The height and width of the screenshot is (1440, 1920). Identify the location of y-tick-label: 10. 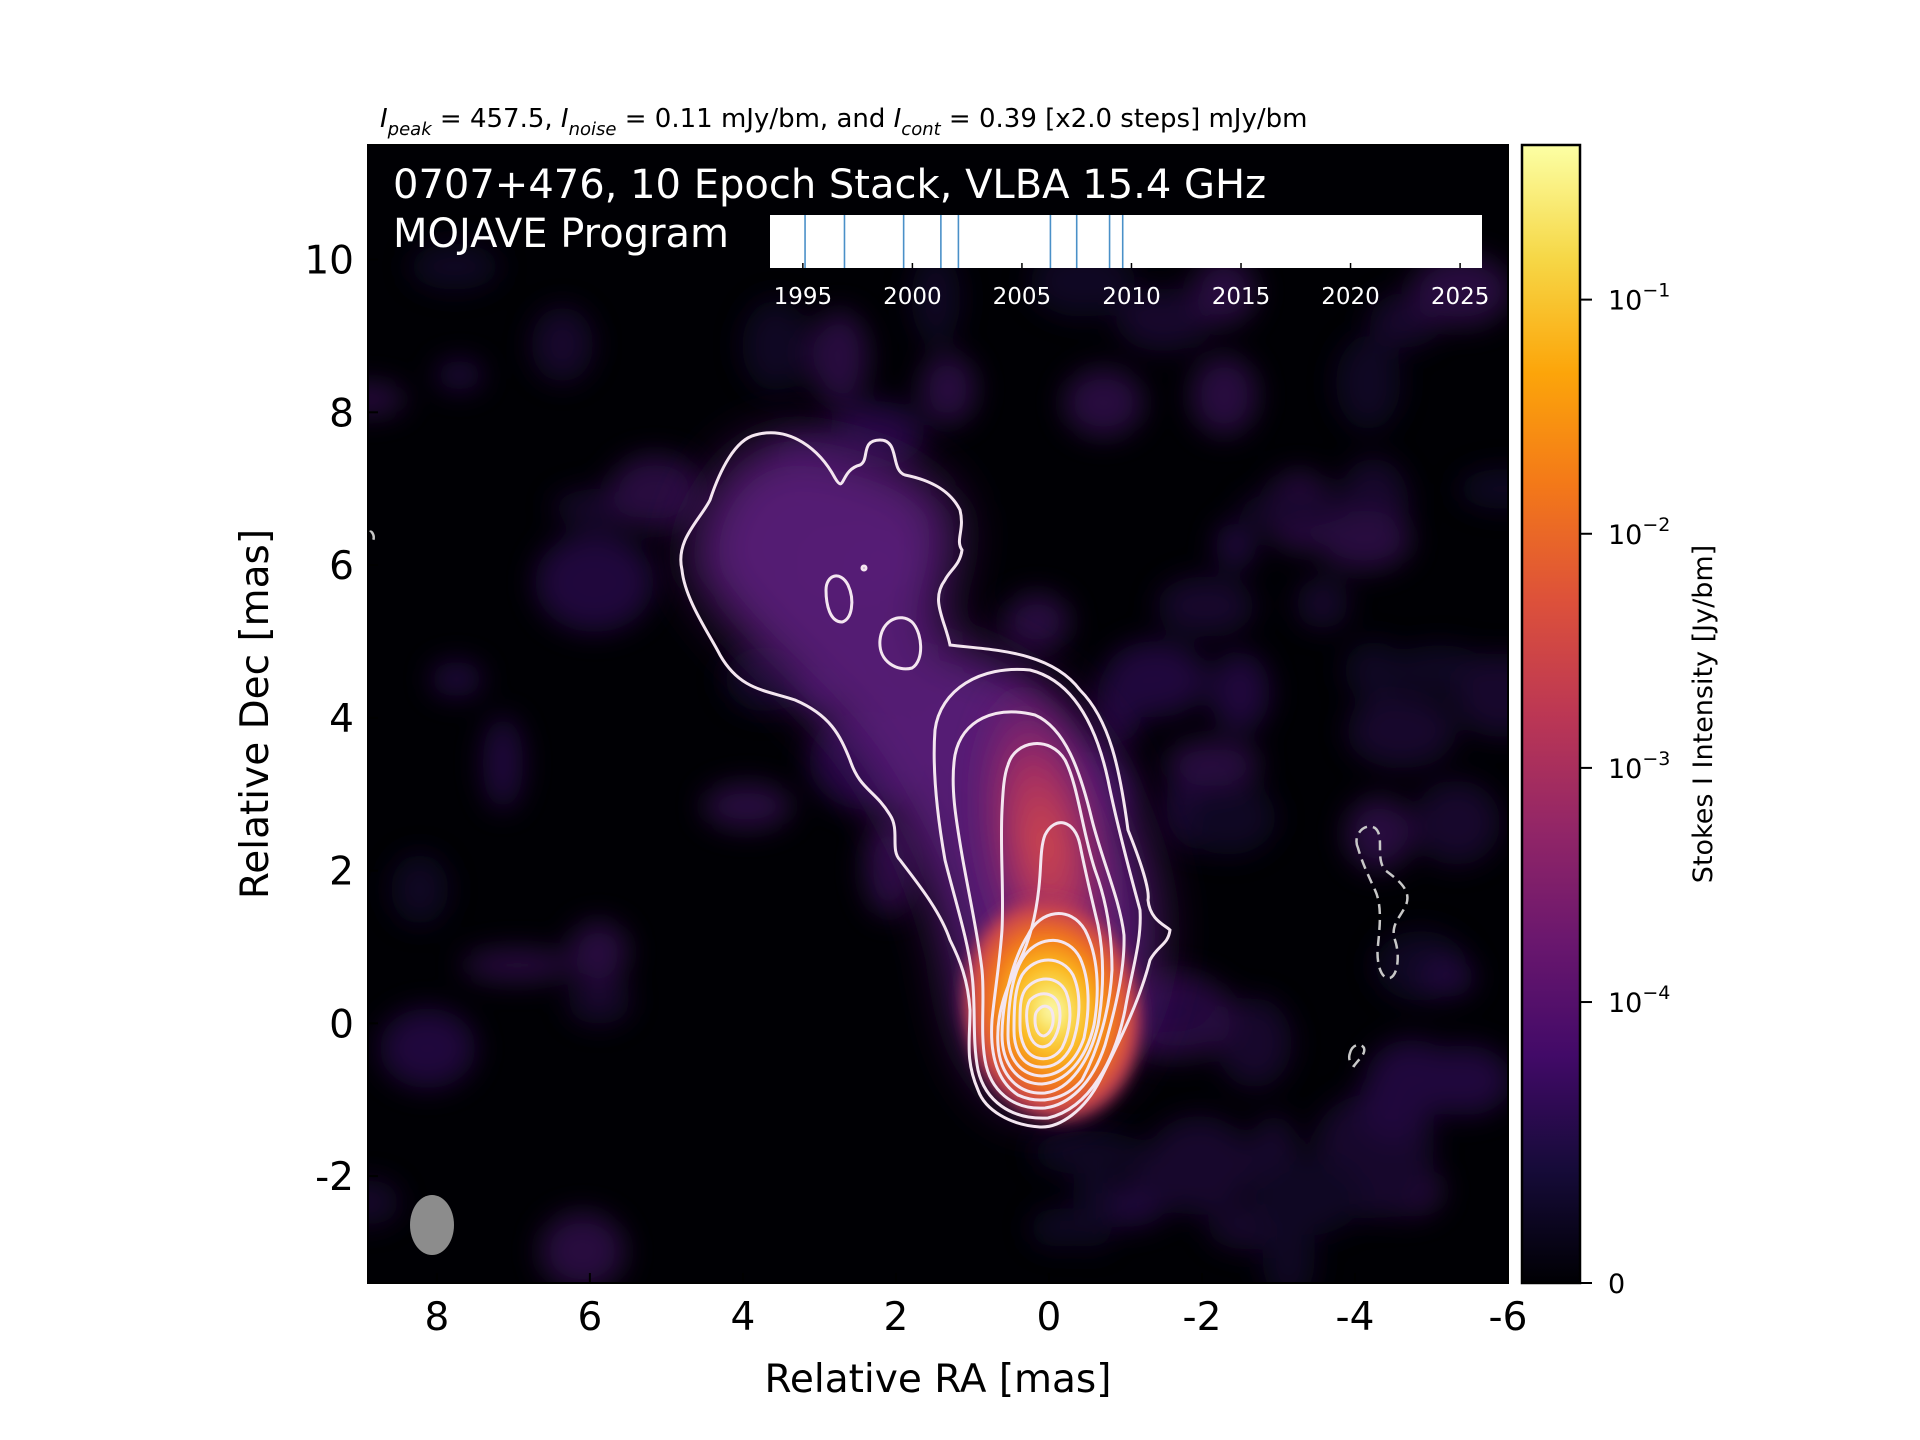
(329, 261).